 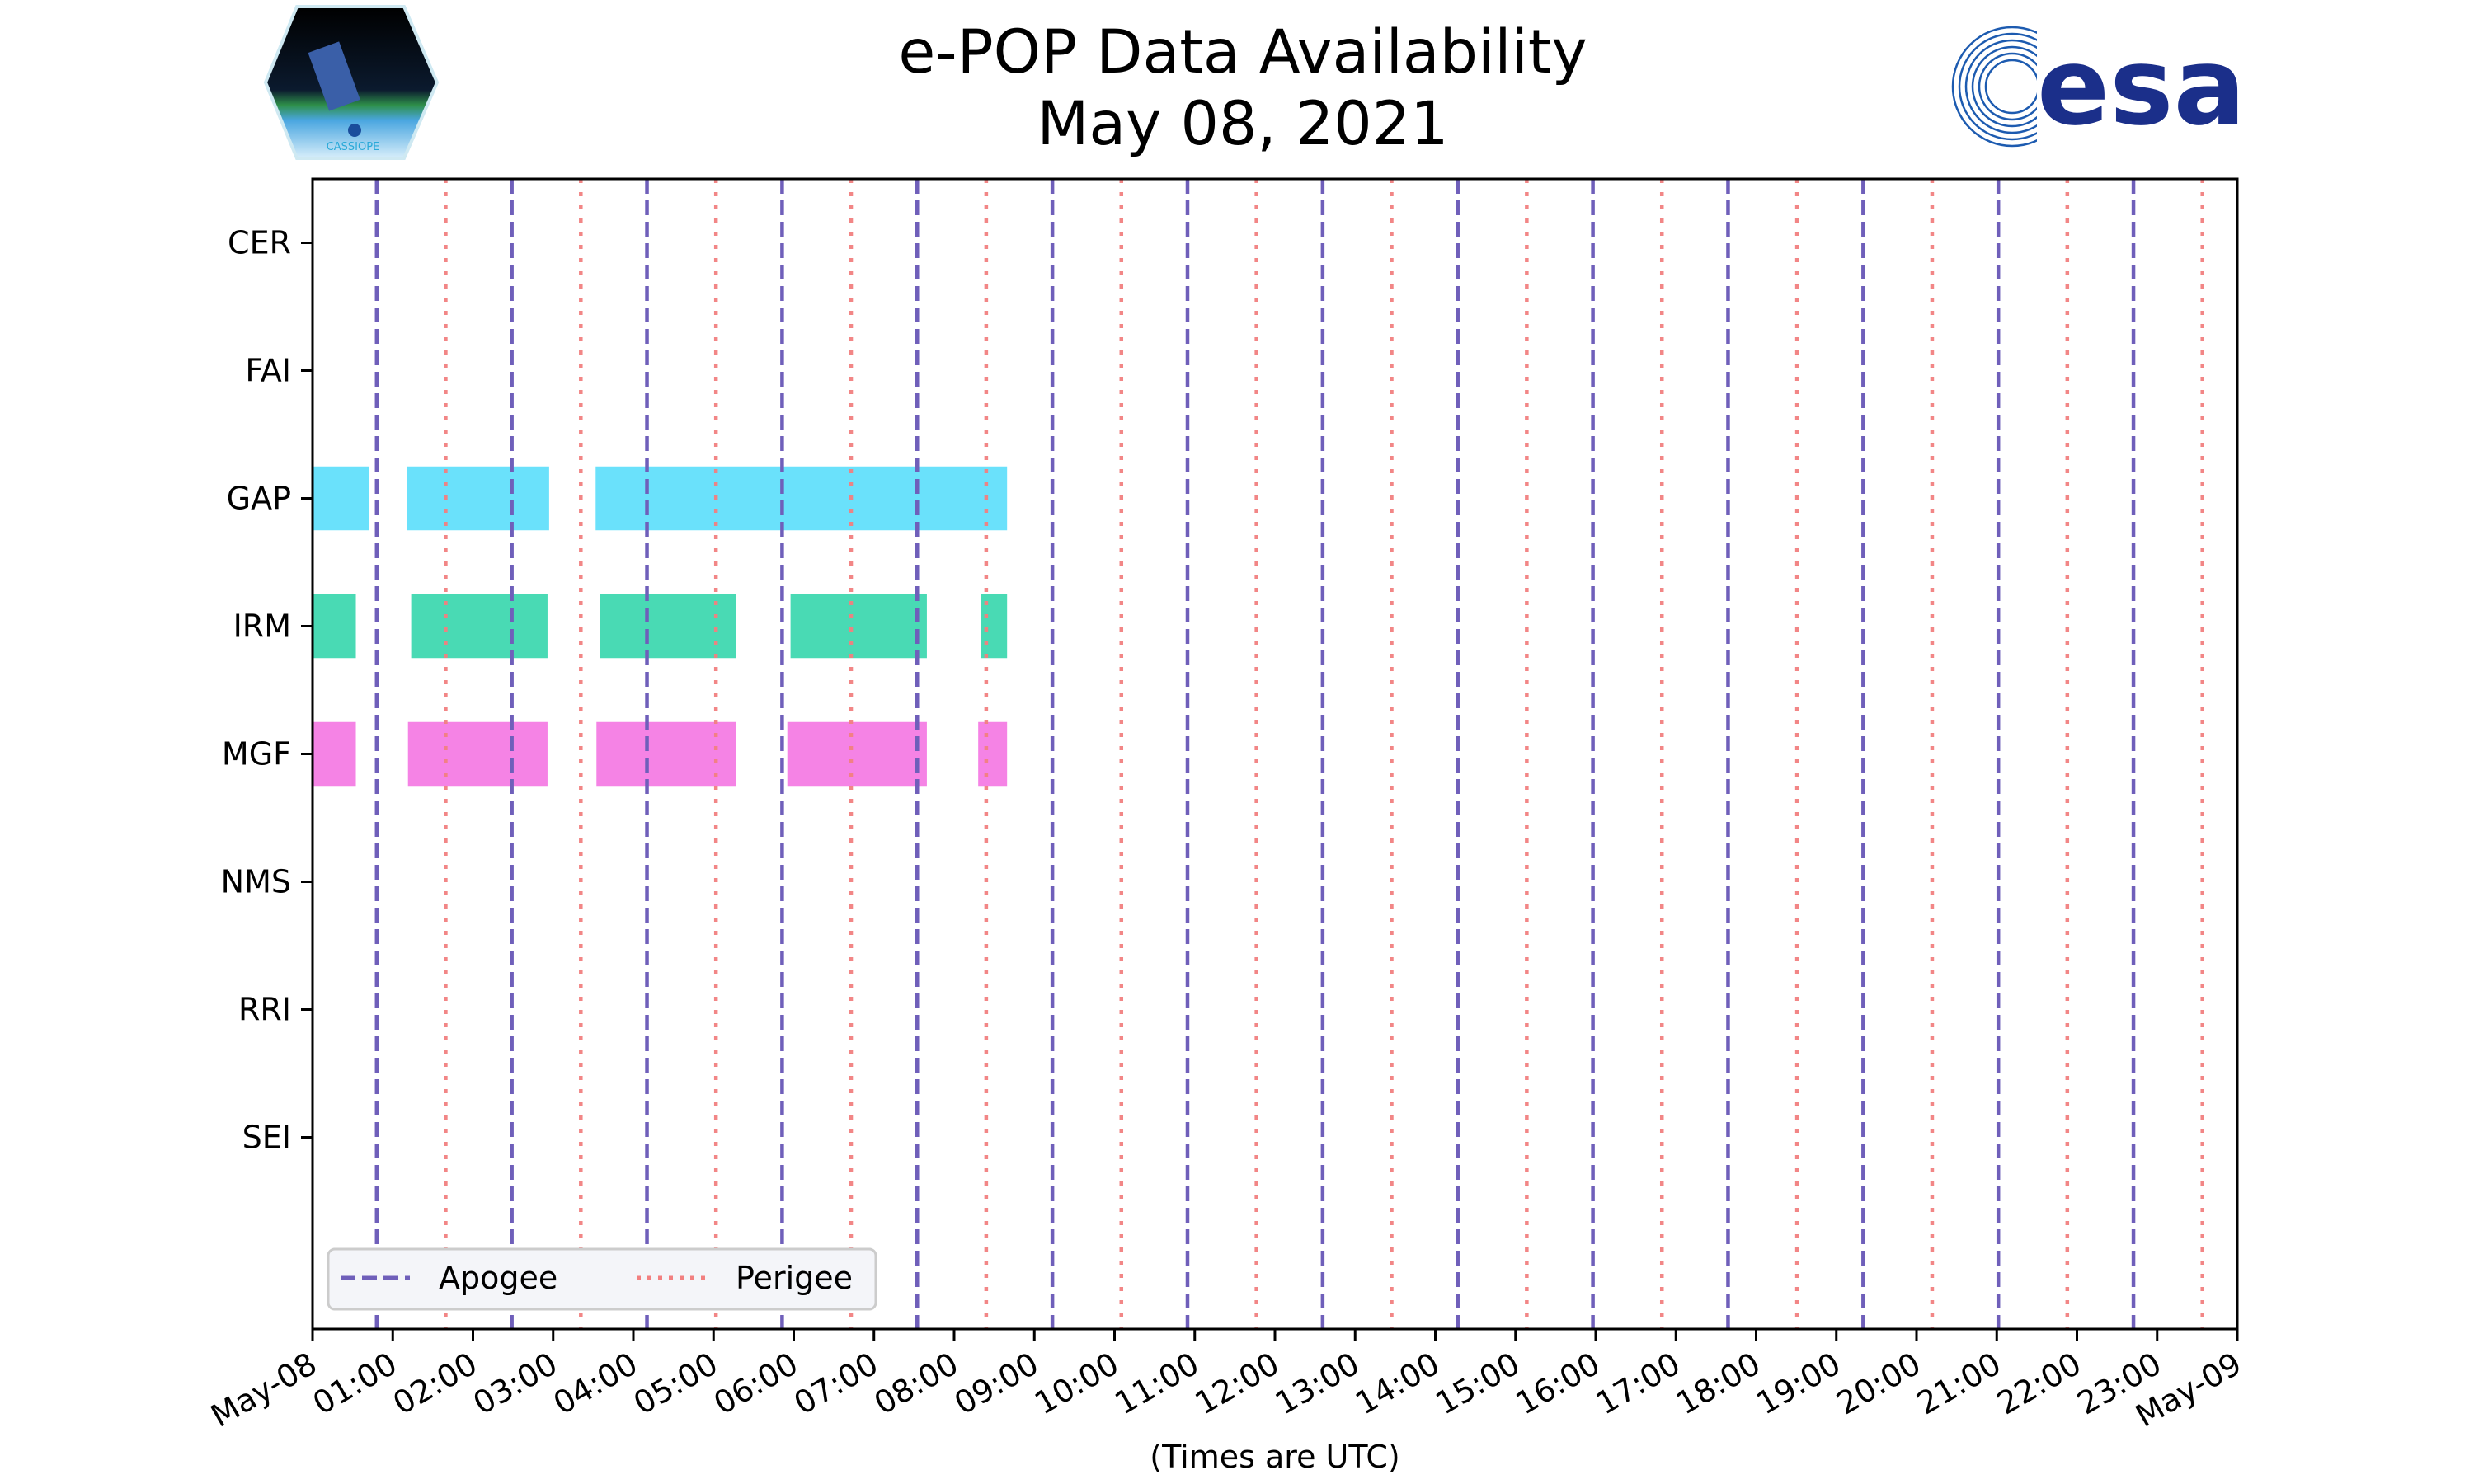 I want to click on y-tick-label: CER, so click(x=259, y=243).